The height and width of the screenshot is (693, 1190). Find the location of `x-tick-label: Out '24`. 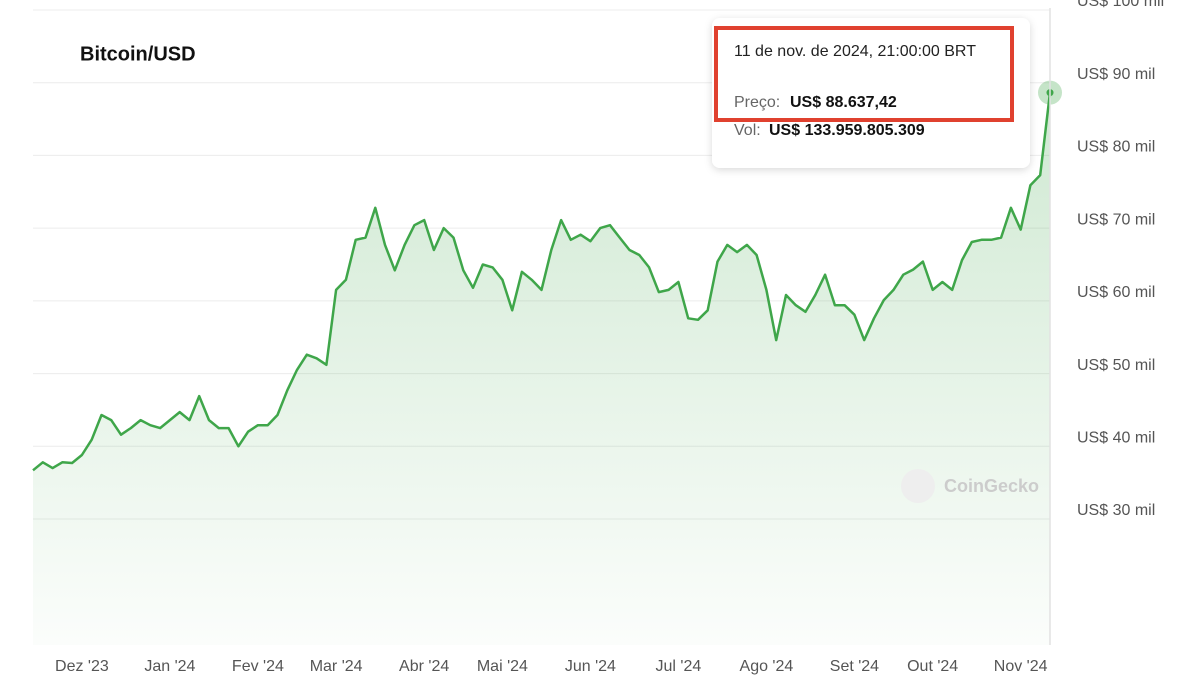

x-tick-label: Out '24 is located at coordinates (932, 666).